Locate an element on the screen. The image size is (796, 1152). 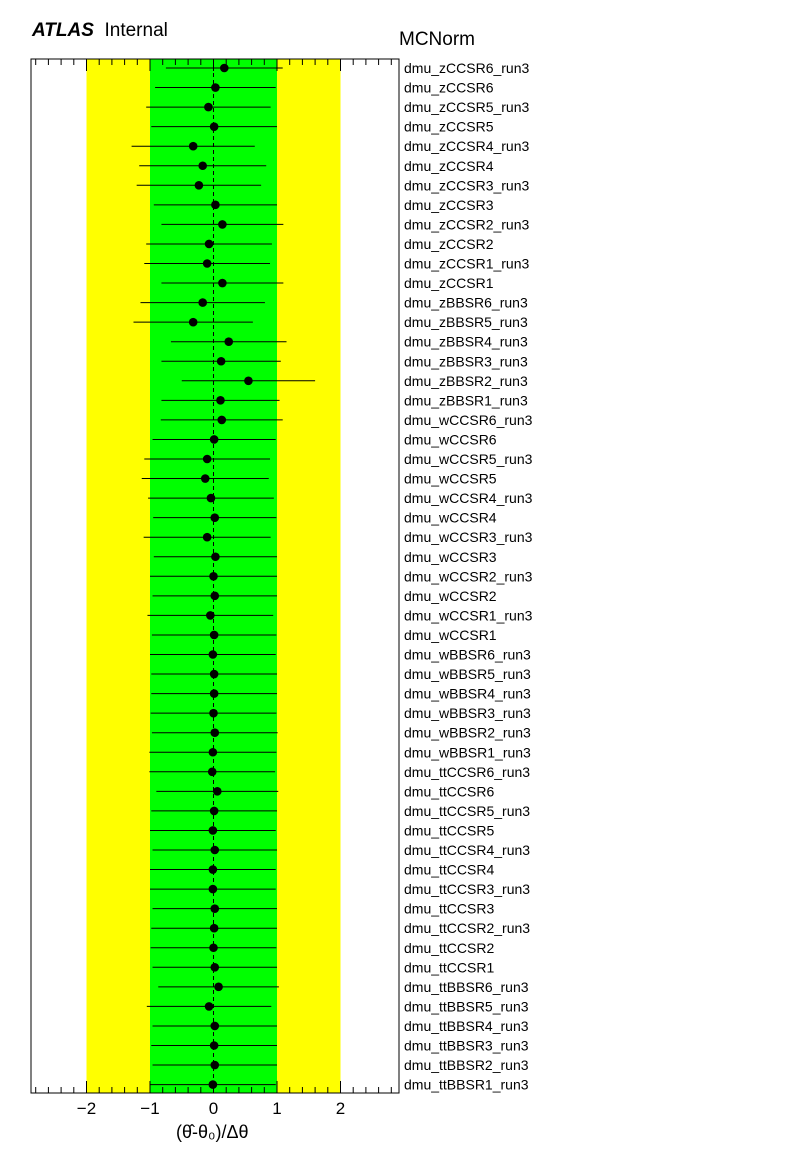
parameter-label: dmu_wCCSR2 is located at coordinates (450, 596).